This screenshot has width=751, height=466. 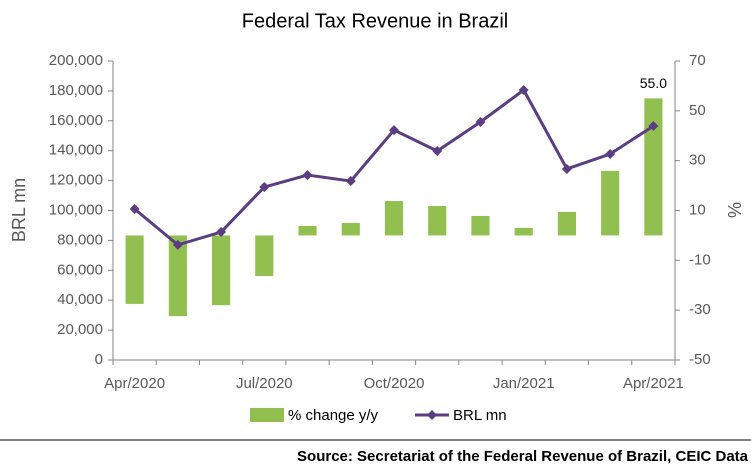 I want to click on y2-tick-label: 10, so click(x=697, y=209).